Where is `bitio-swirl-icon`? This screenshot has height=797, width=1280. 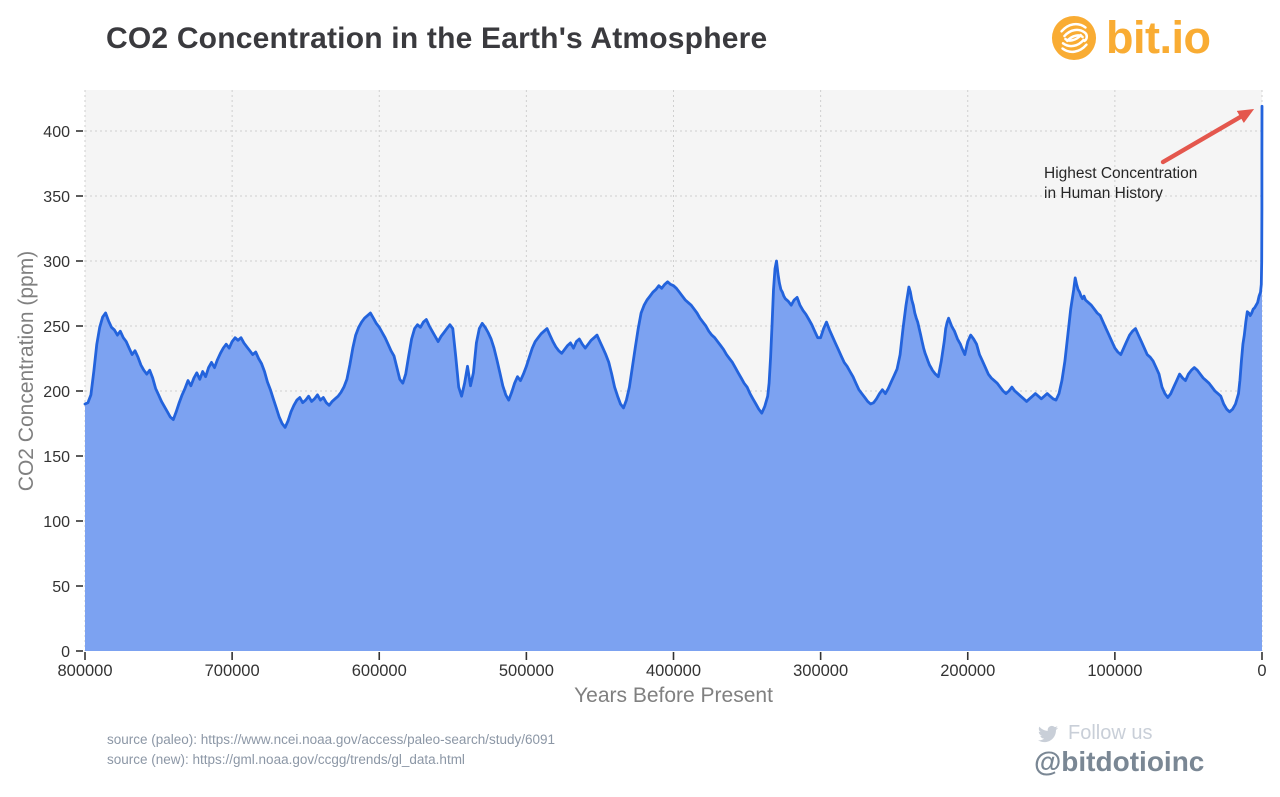
bitio-swirl-icon is located at coordinates (1074, 38).